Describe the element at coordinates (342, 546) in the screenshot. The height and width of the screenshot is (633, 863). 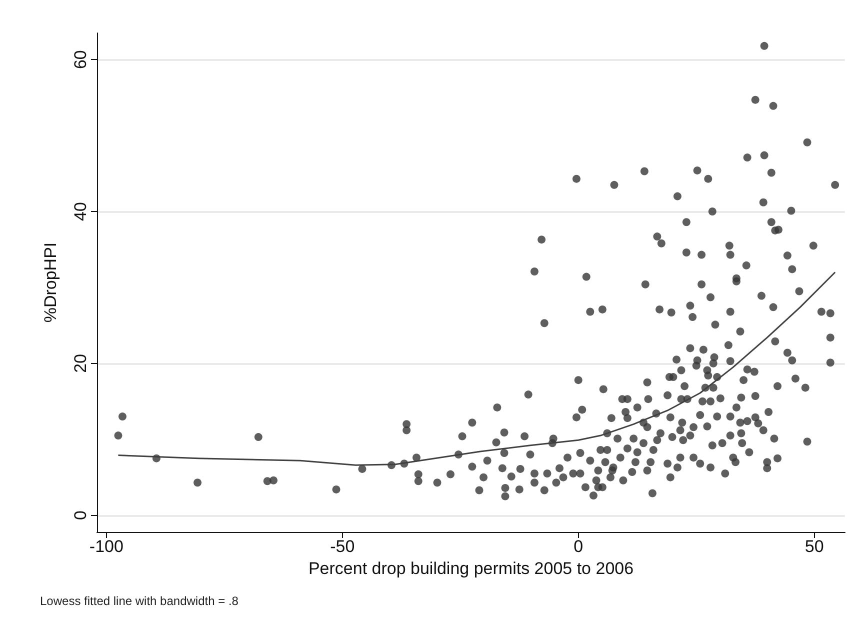
I see `x-tick-label: -50` at that location.